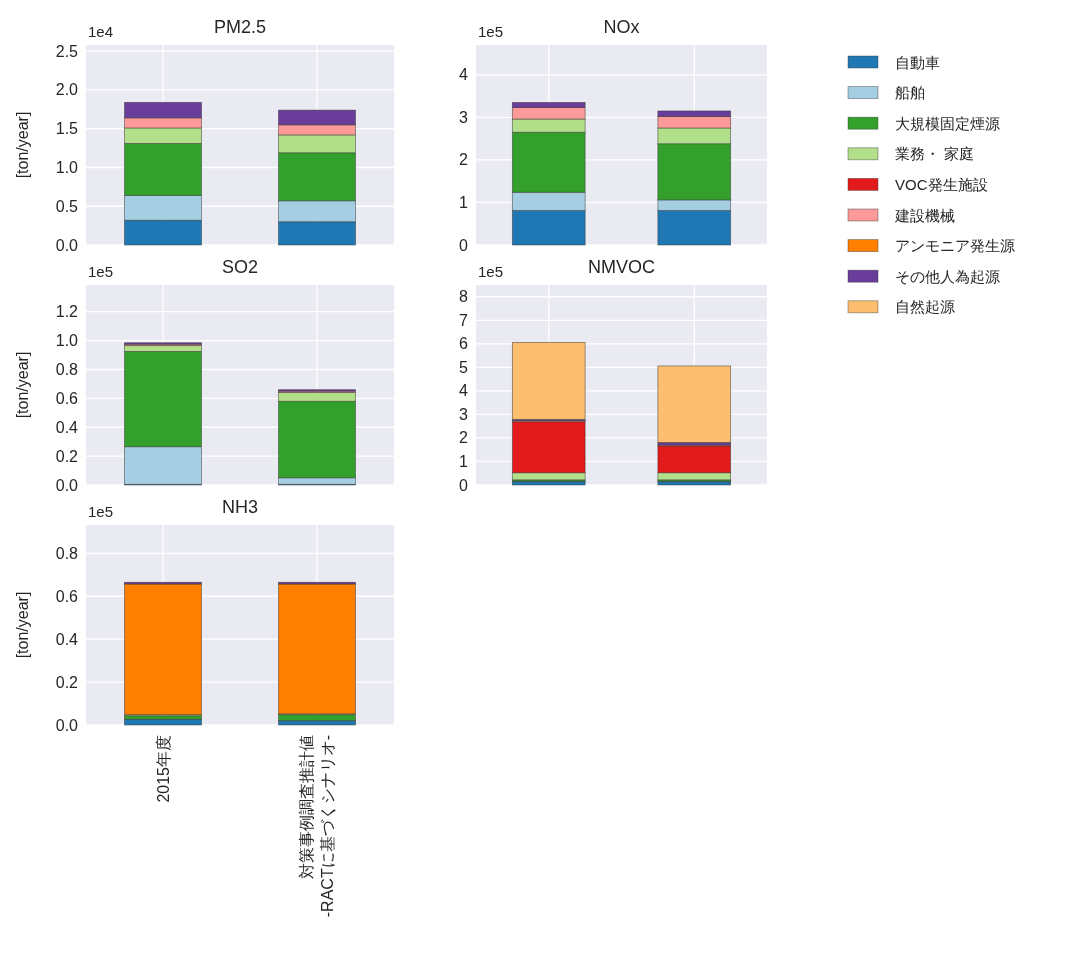 This screenshot has height=972, width=1066. I want to click on y-tick-label: 0.5, so click(67, 206).